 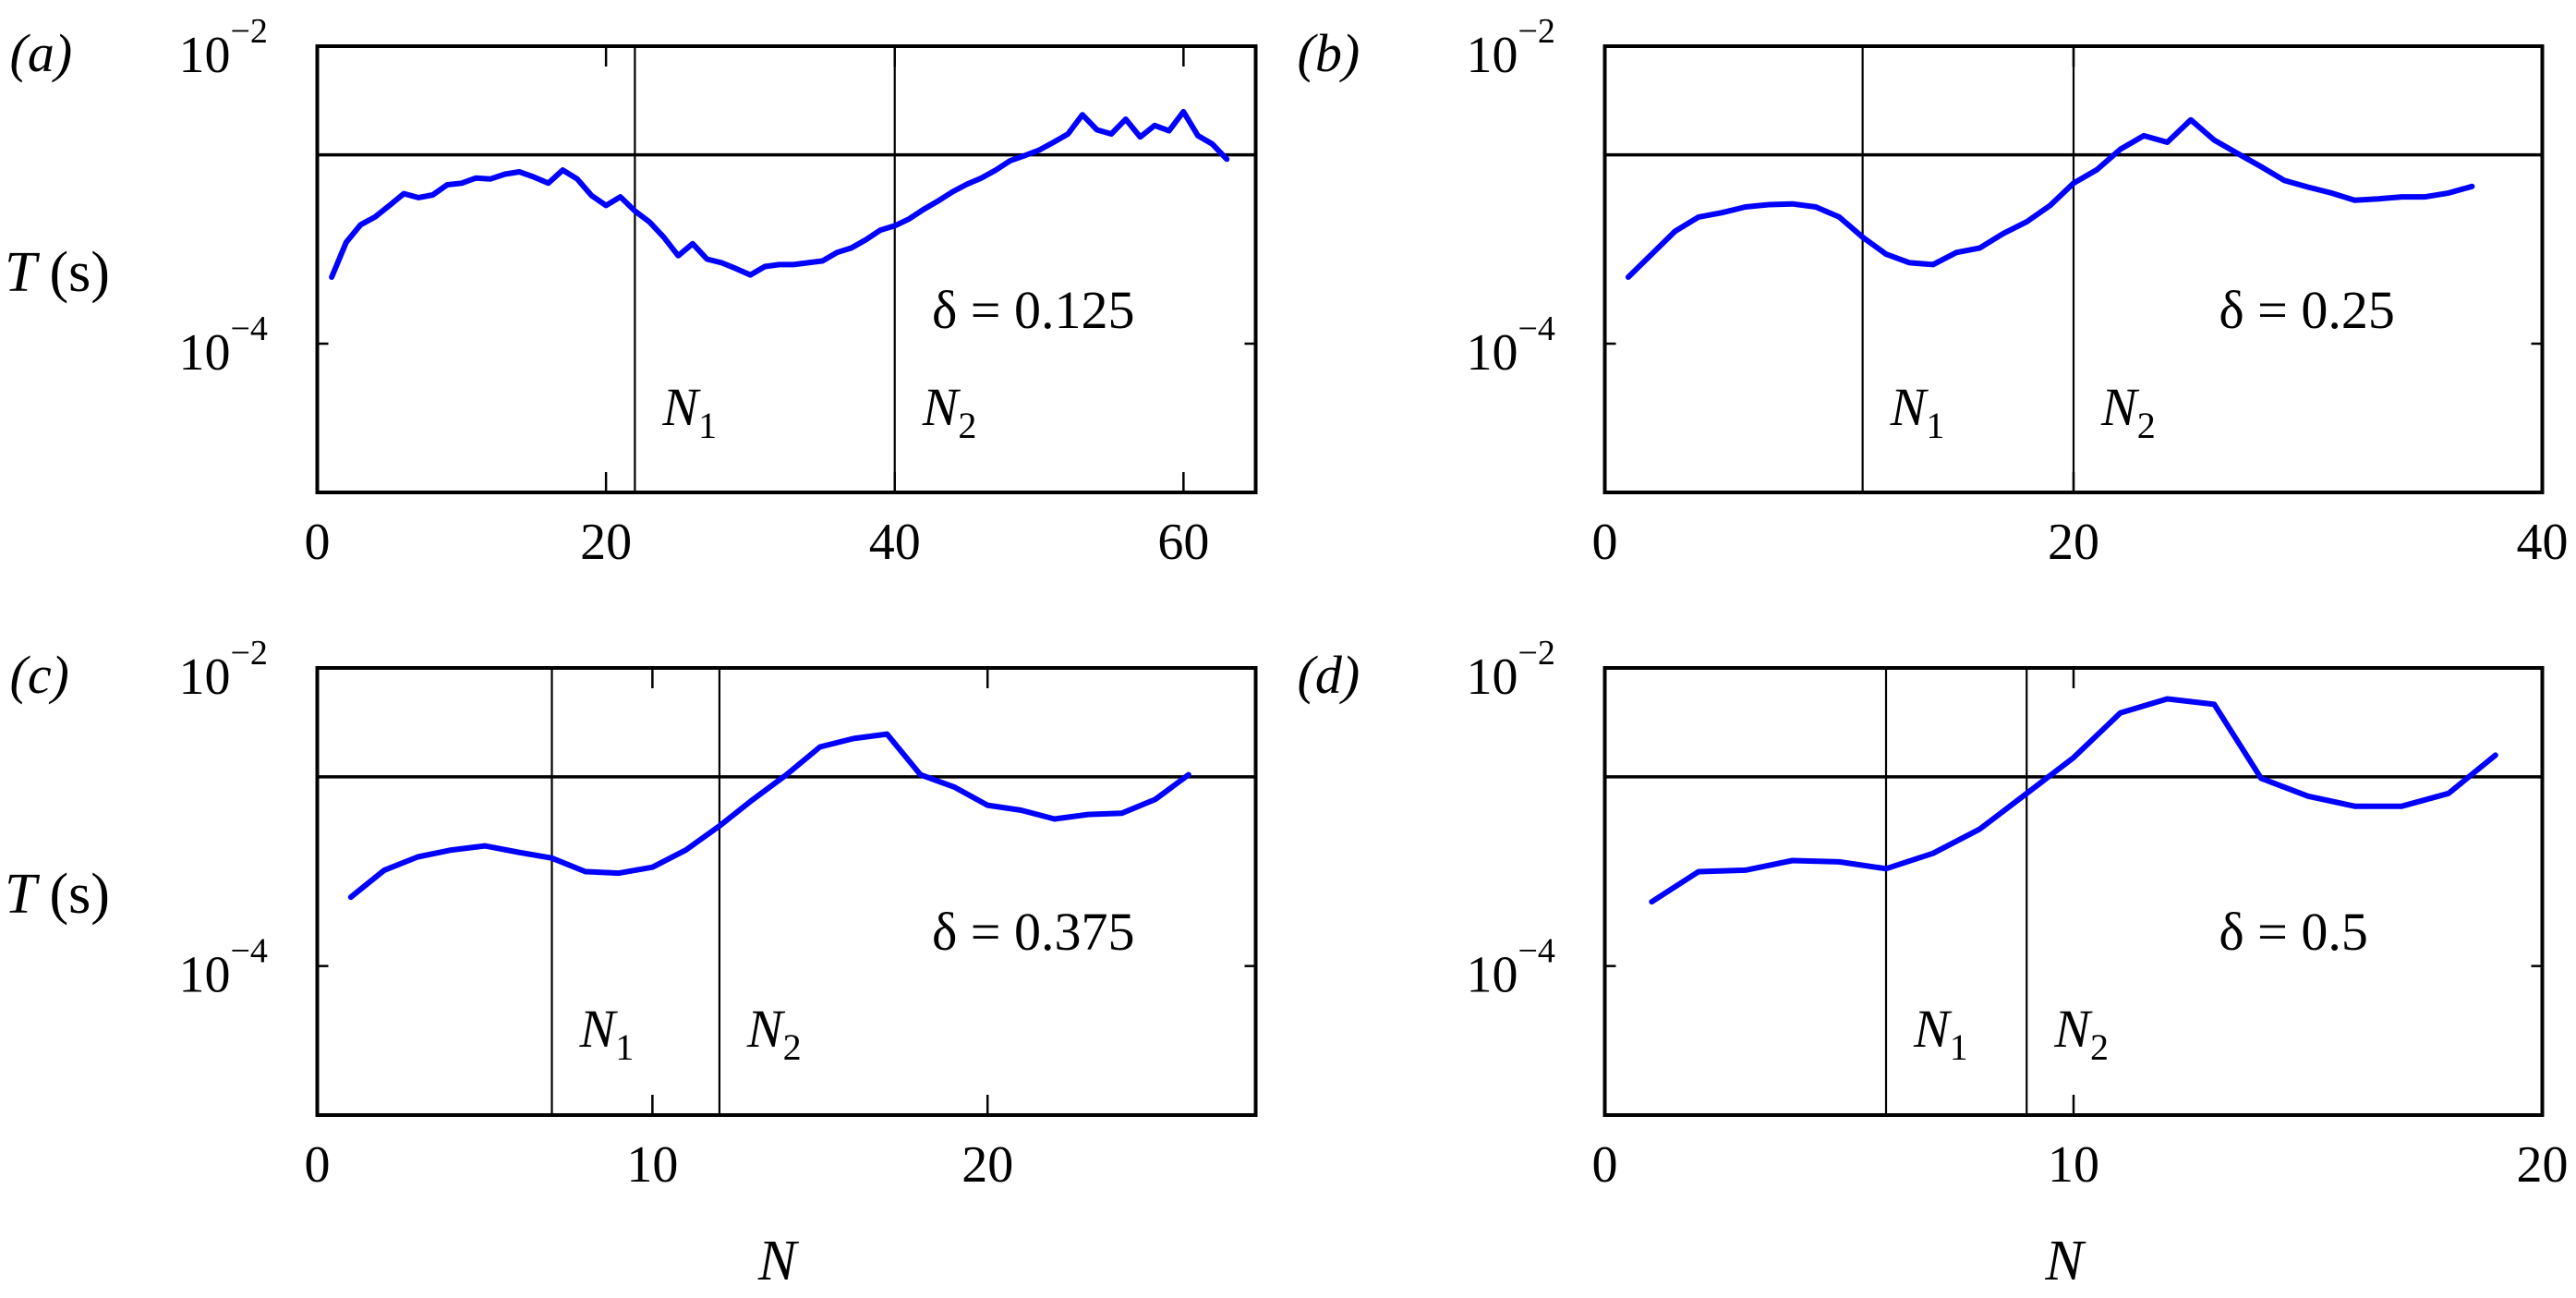 What do you see at coordinates (1183, 542) in the screenshot?
I see `x-tick-label: 60` at bounding box center [1183, 542].